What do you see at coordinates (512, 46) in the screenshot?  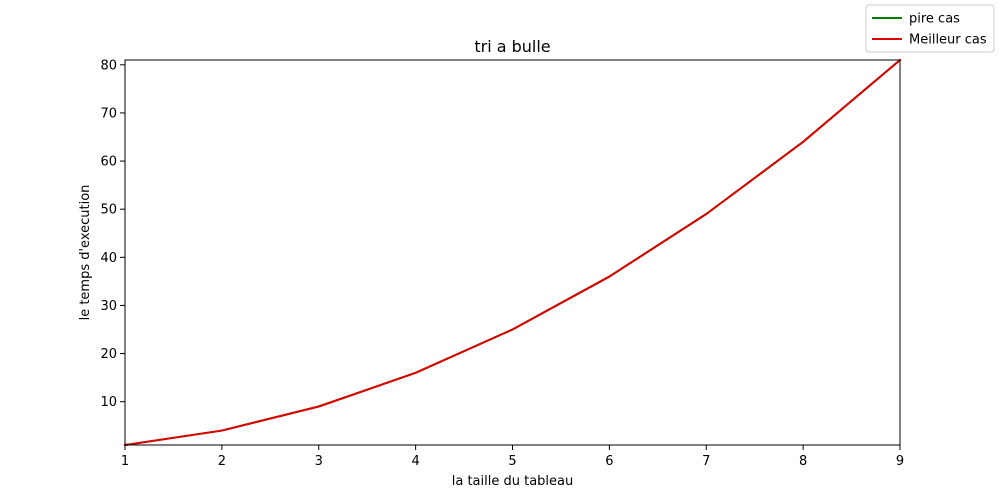 I see `chart-title: tri a bulle` at bounding box center [512, 46].